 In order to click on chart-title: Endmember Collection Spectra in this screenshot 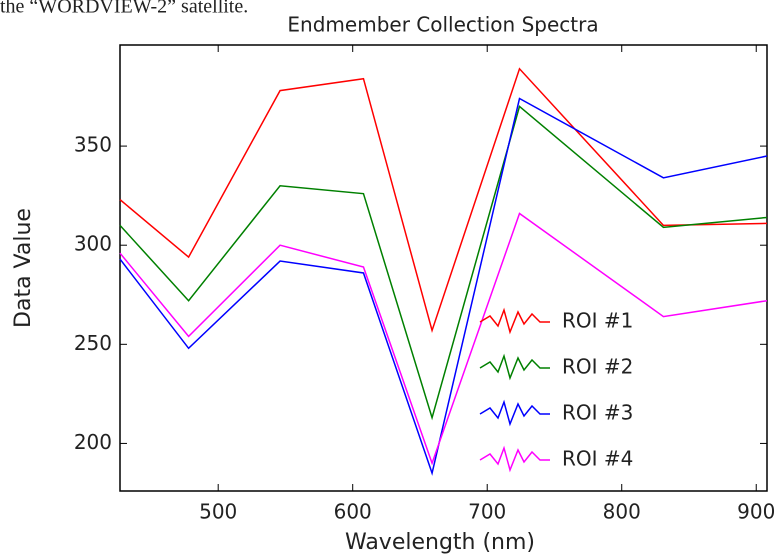, I will do `click(442, 25)`.